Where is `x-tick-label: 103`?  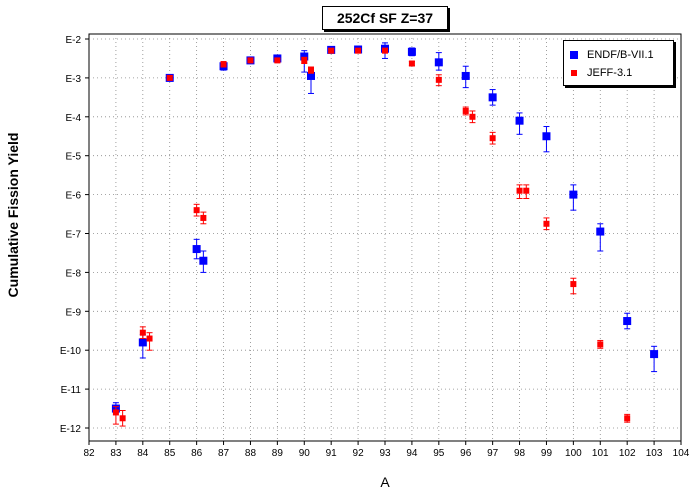
x-tick-label: 103 is located at coordinates (654, 453).